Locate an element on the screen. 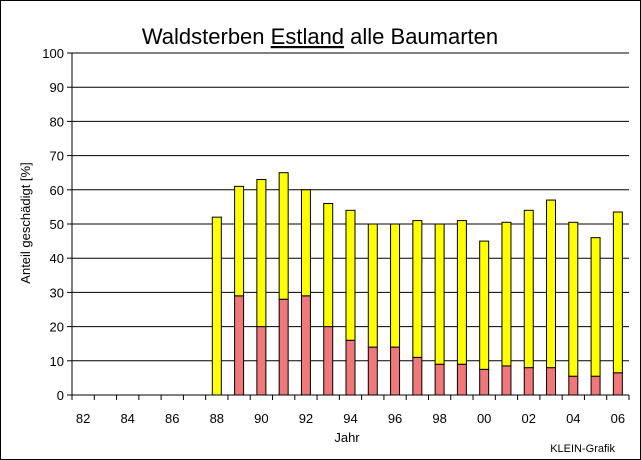  bar-segment-94-s1 is located at coordinates (350, 367).